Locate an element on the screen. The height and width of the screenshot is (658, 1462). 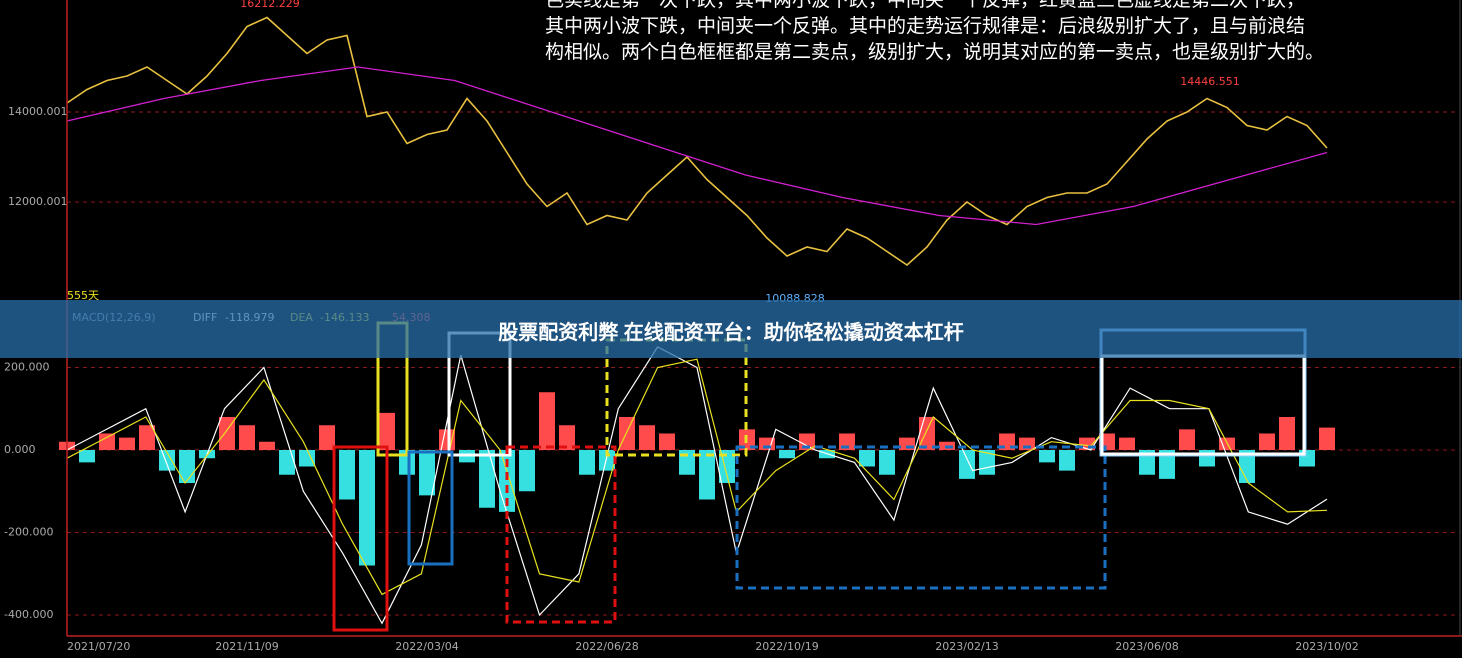
y-tick-label: 12000.001 is located at coordinates (38, 201).